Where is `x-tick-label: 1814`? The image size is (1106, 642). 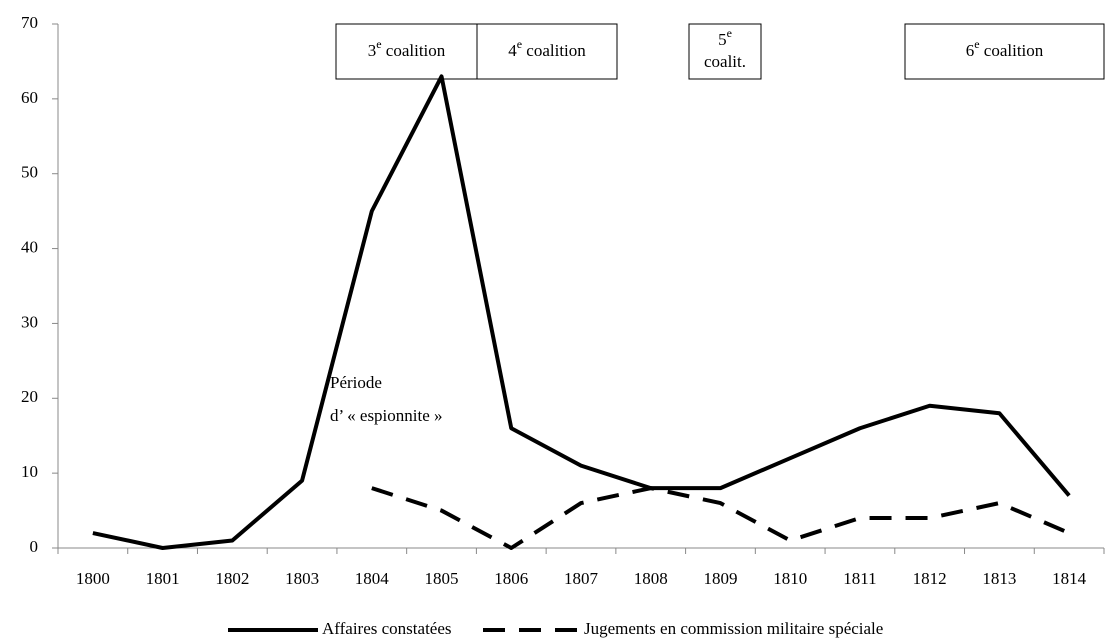
x-tick-label: 1814 is located at coordinates (1069, 578).